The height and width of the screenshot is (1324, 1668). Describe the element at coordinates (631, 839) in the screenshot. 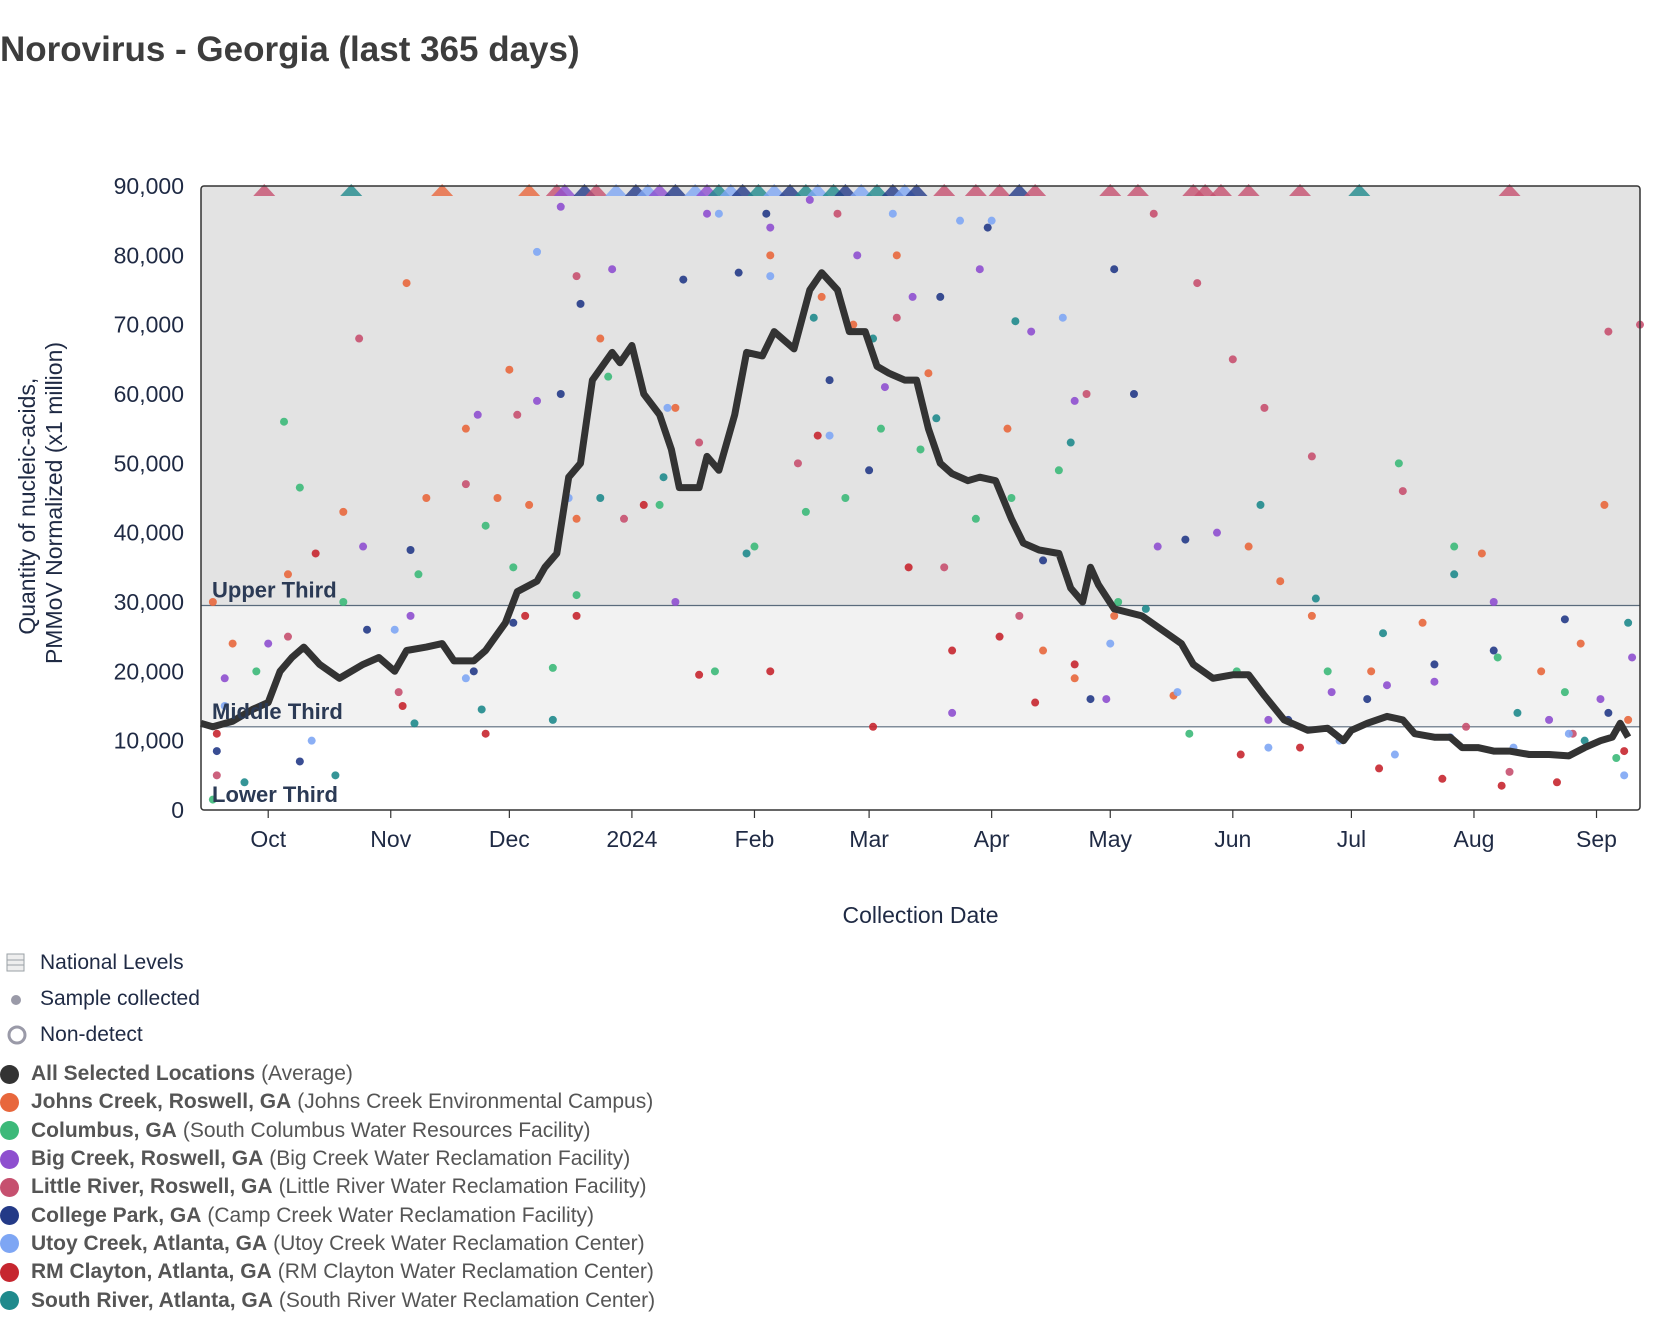

I see `x-tick-label: 2024` at that location.